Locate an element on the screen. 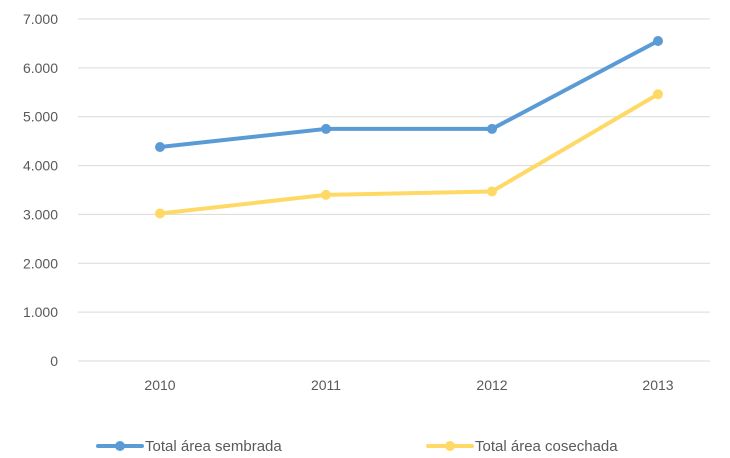 This screenshot has height=458, width=730. legend-item-1: Total área sembrada is located at coordinates (189, 446).